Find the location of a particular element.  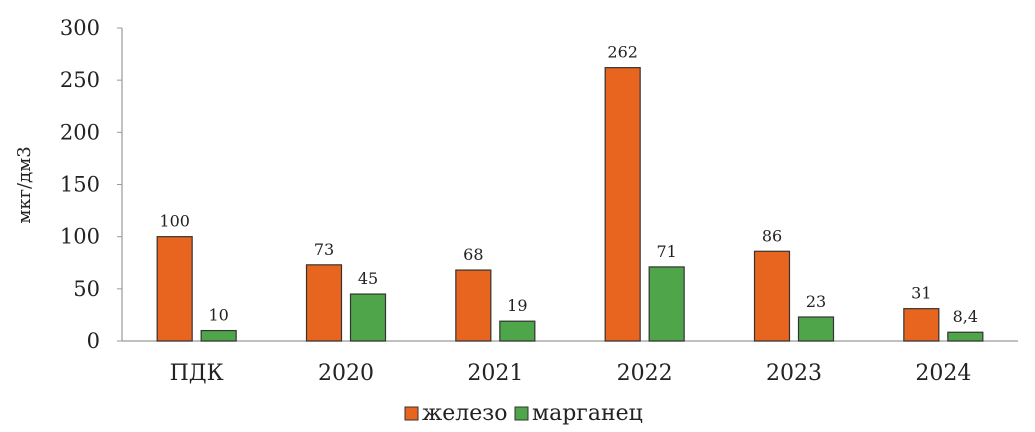

data-label: 262 is located at coordinates (622, 52).